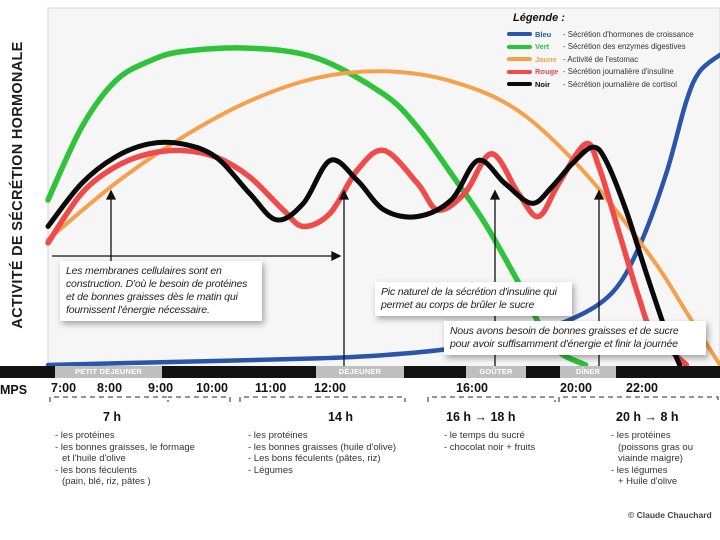  I want to click on legend-color-noir: Noir, so click(542, 84).